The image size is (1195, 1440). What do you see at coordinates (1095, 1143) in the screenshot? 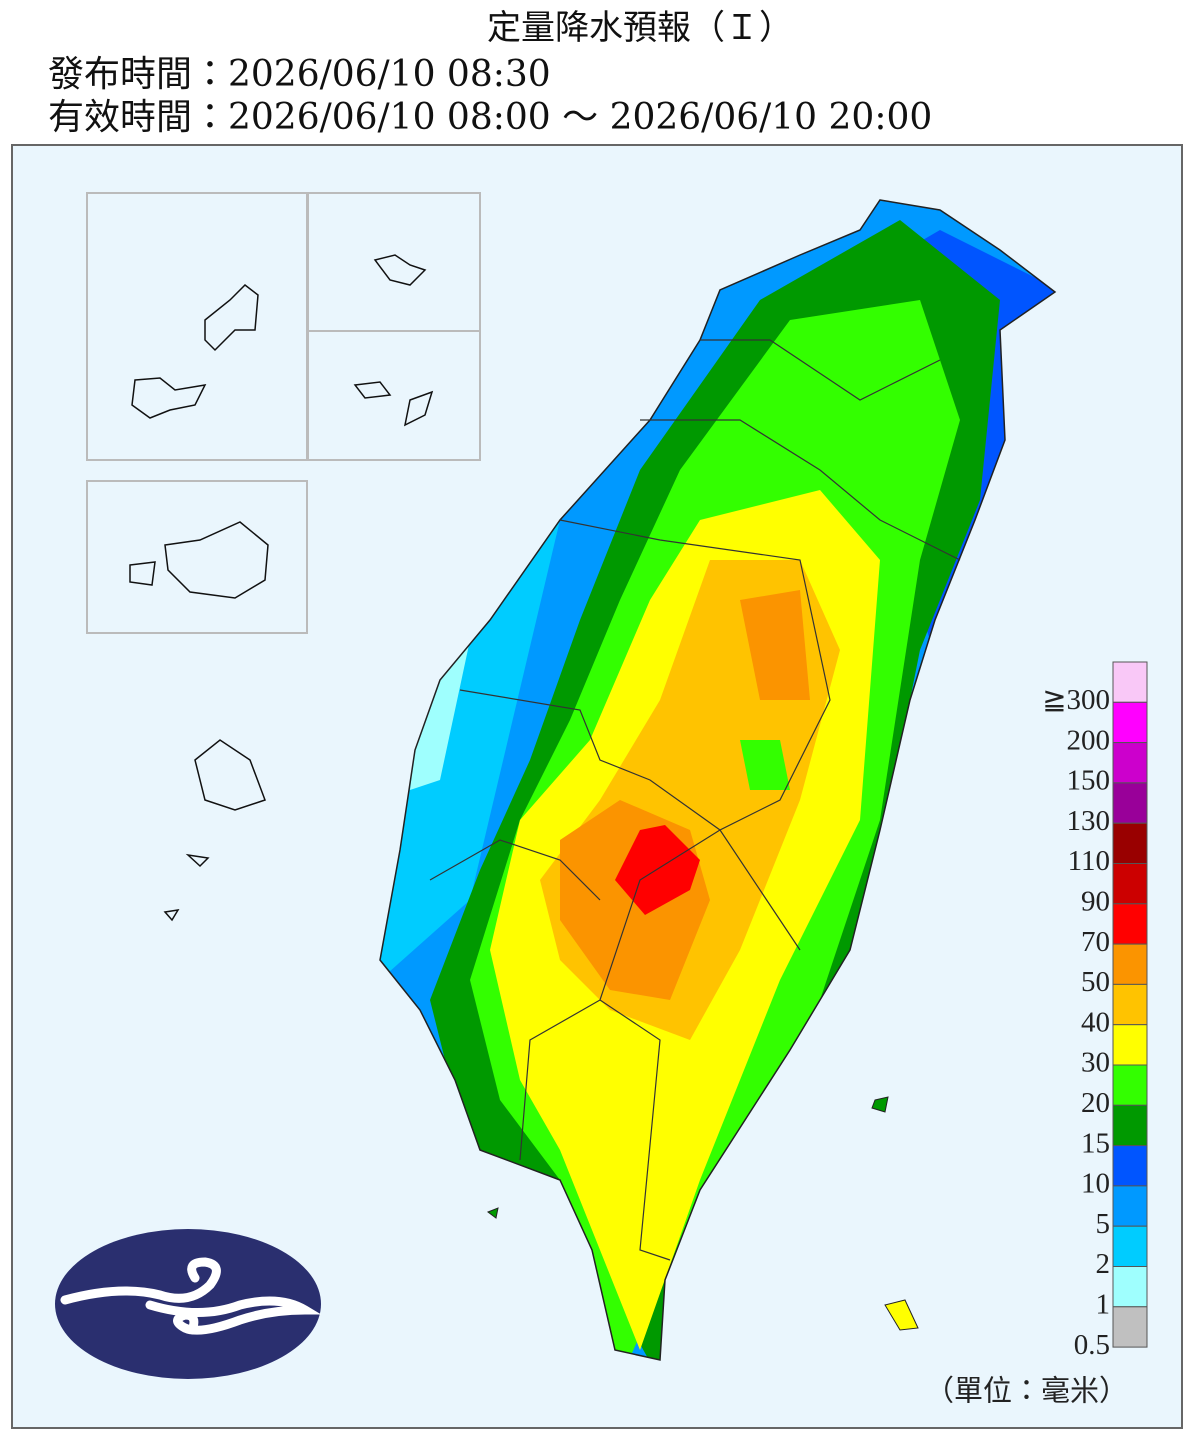
I see `legend-label: 15` at bounding box center [1095, 1143].